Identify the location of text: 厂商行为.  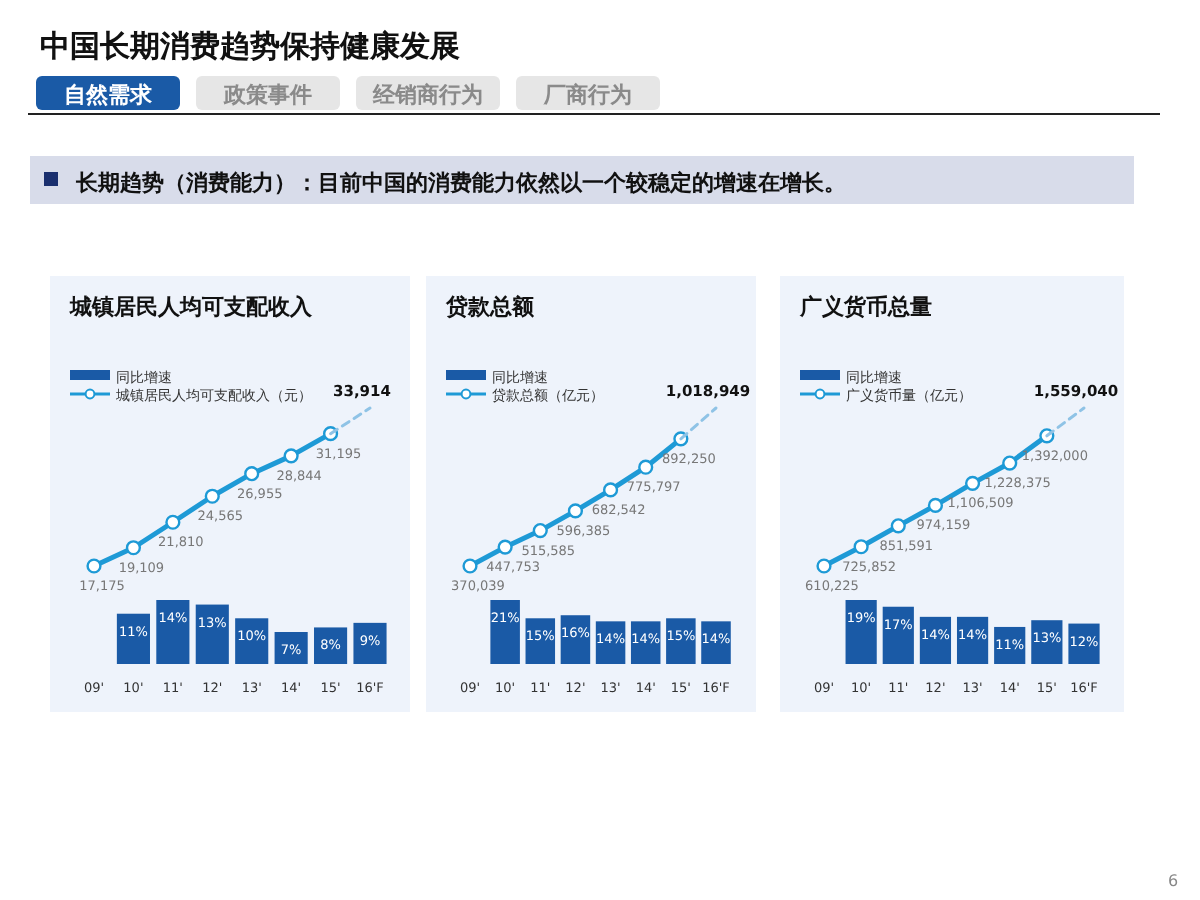
(587, 95).